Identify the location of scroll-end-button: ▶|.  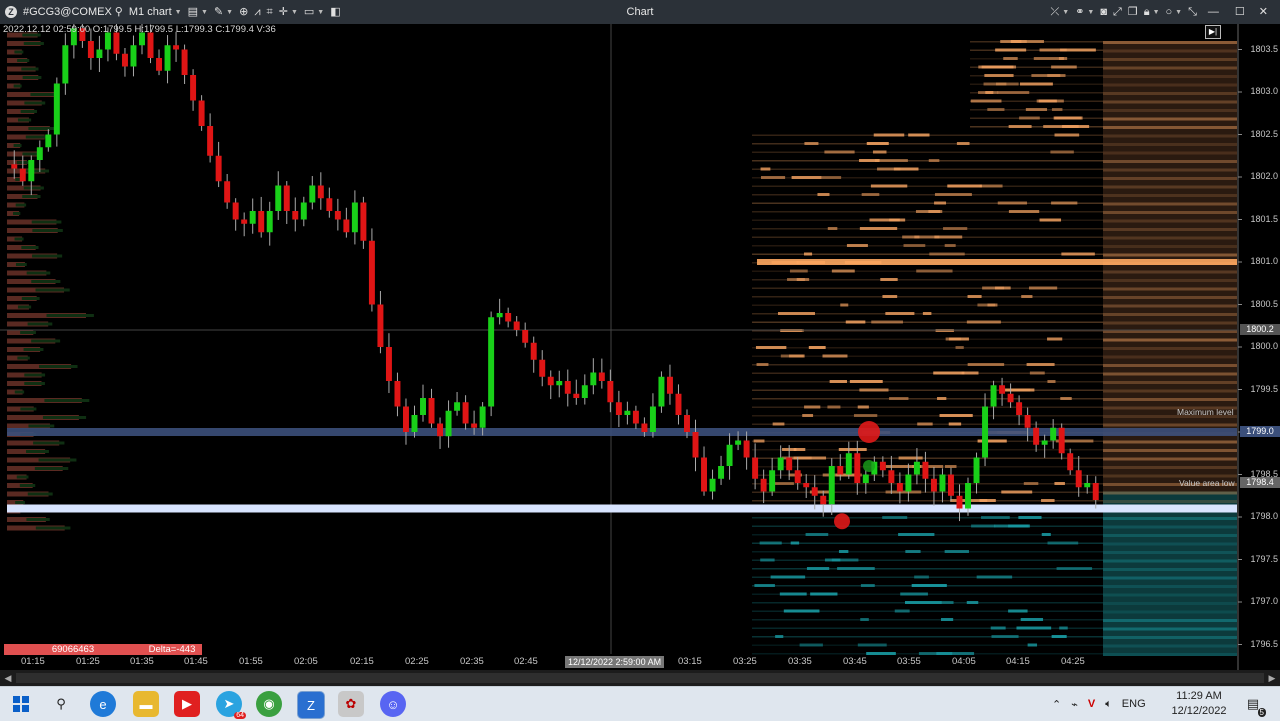
(1213, 32).